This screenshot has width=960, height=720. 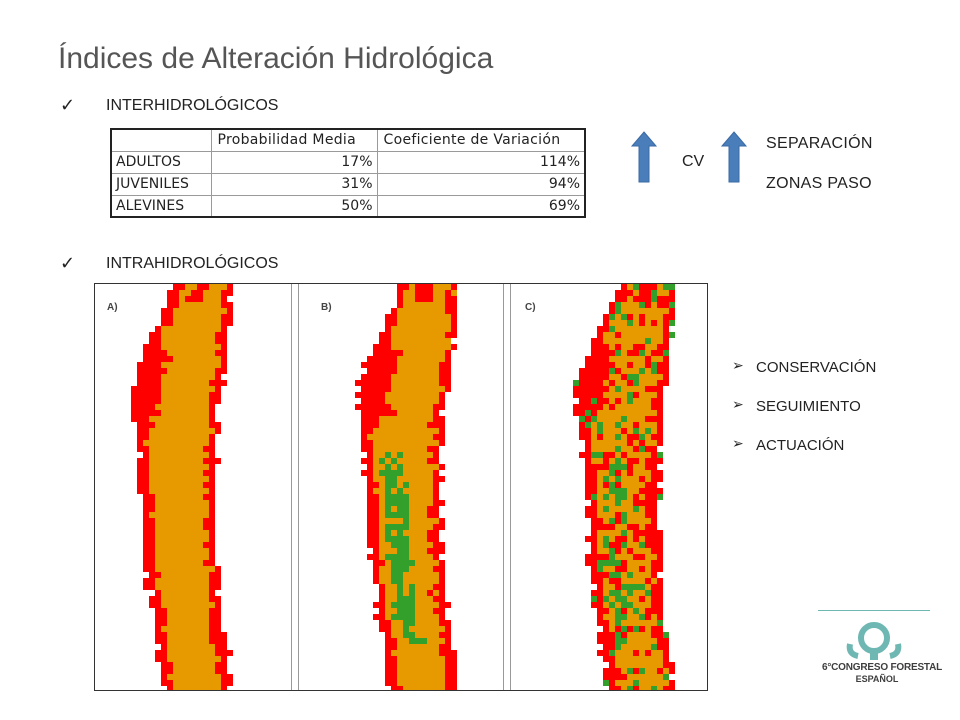 I want to click on table-cell-cv: 94%, so click(x=481, y=184).